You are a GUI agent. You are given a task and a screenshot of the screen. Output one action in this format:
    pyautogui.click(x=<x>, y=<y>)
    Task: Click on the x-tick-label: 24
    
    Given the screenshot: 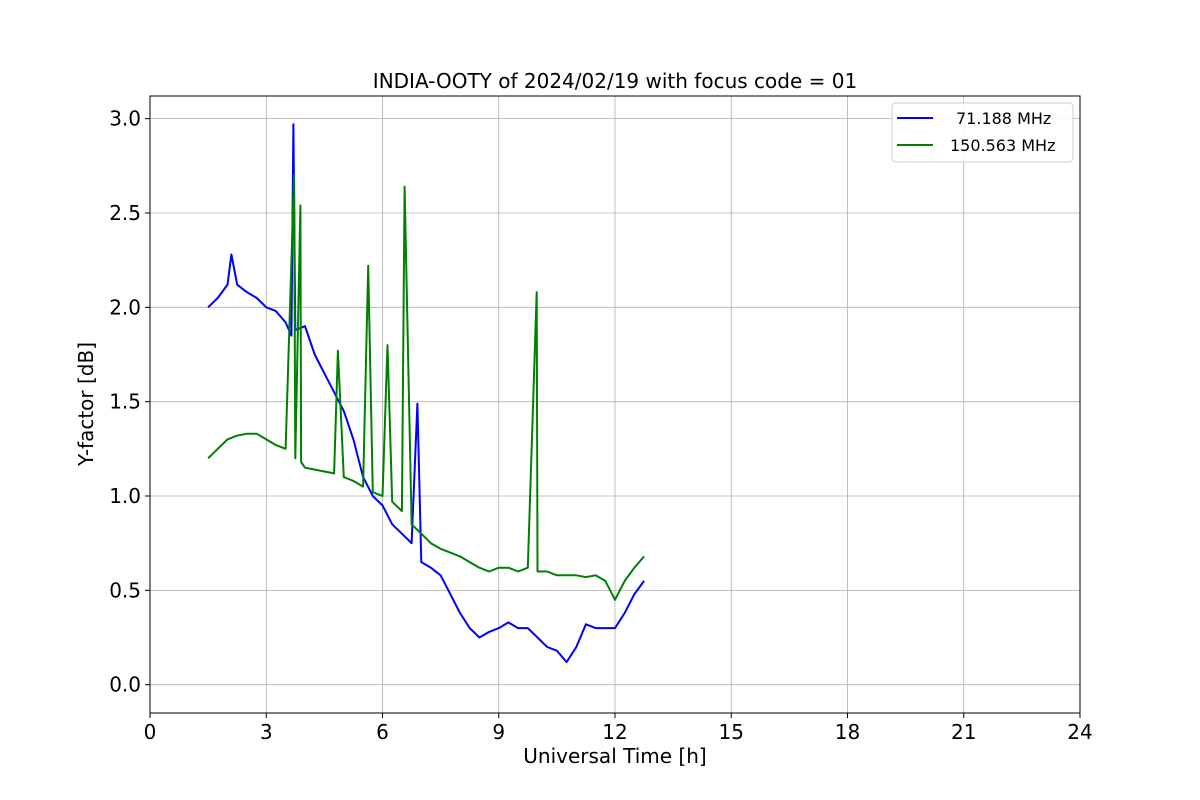 What is the action you would take?
    pyautogui.click(x=1079, y=732)
    